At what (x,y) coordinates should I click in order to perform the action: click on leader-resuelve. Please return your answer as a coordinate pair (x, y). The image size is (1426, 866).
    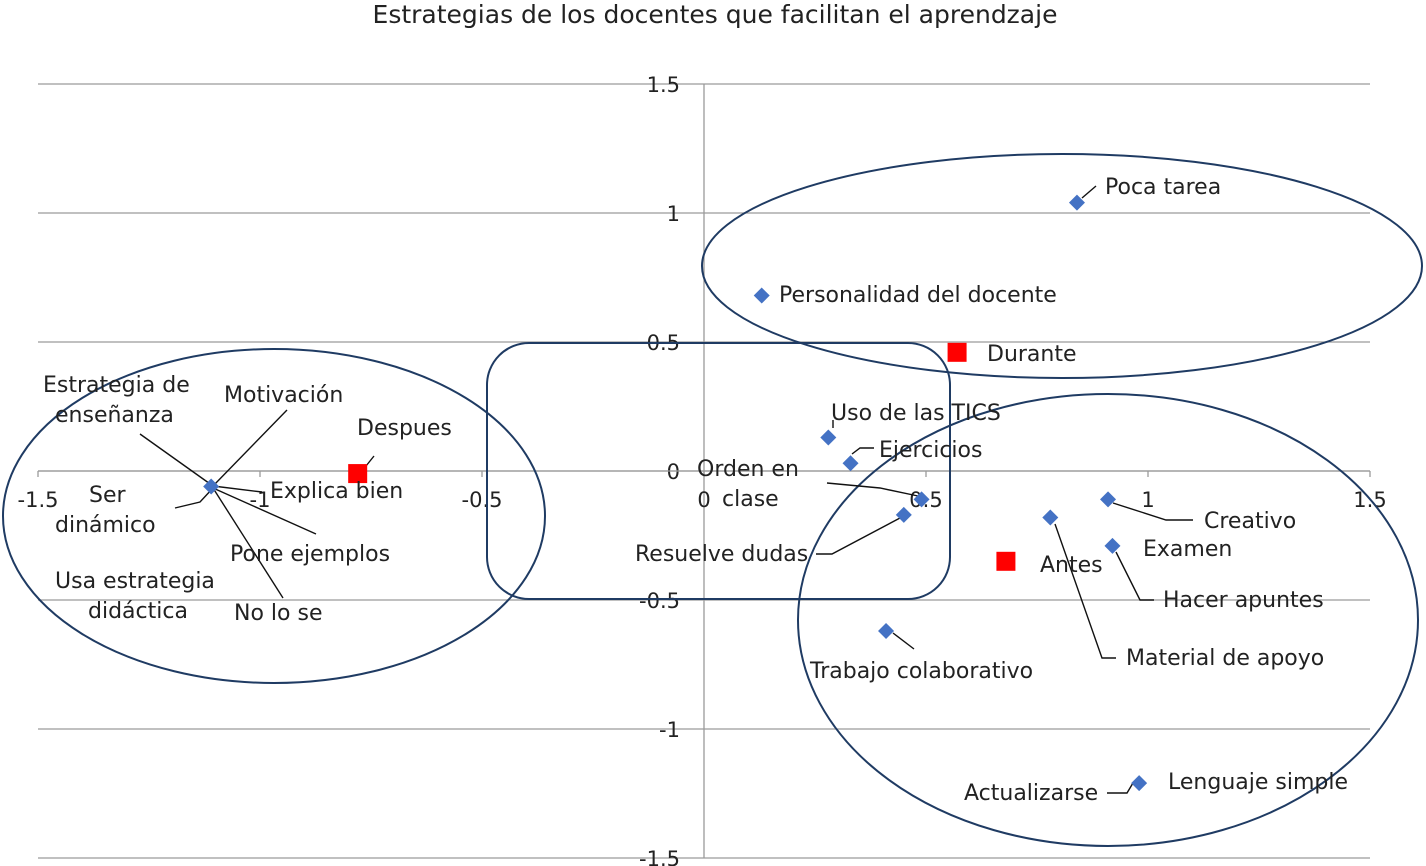
    Looking at the image, I should click on (858, 536).